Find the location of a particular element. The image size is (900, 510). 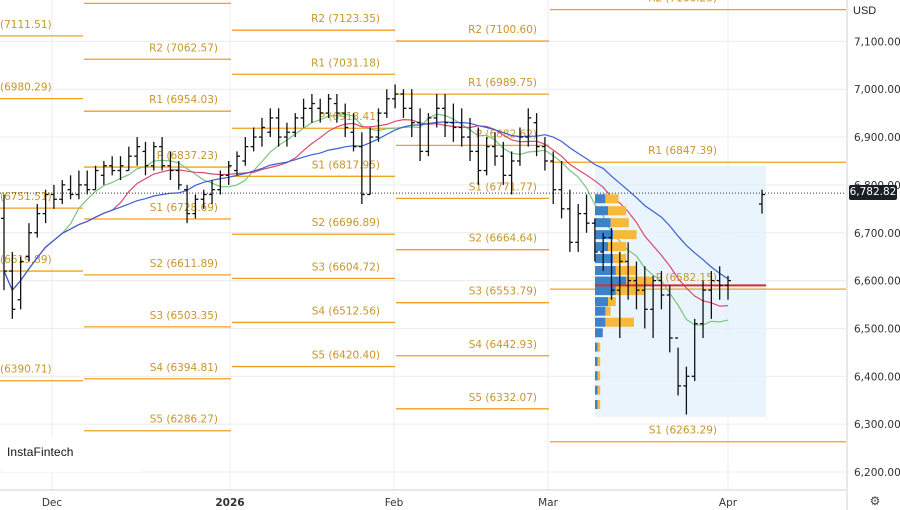

gear-icon: ⚙ is located at coordinates (875, 501).